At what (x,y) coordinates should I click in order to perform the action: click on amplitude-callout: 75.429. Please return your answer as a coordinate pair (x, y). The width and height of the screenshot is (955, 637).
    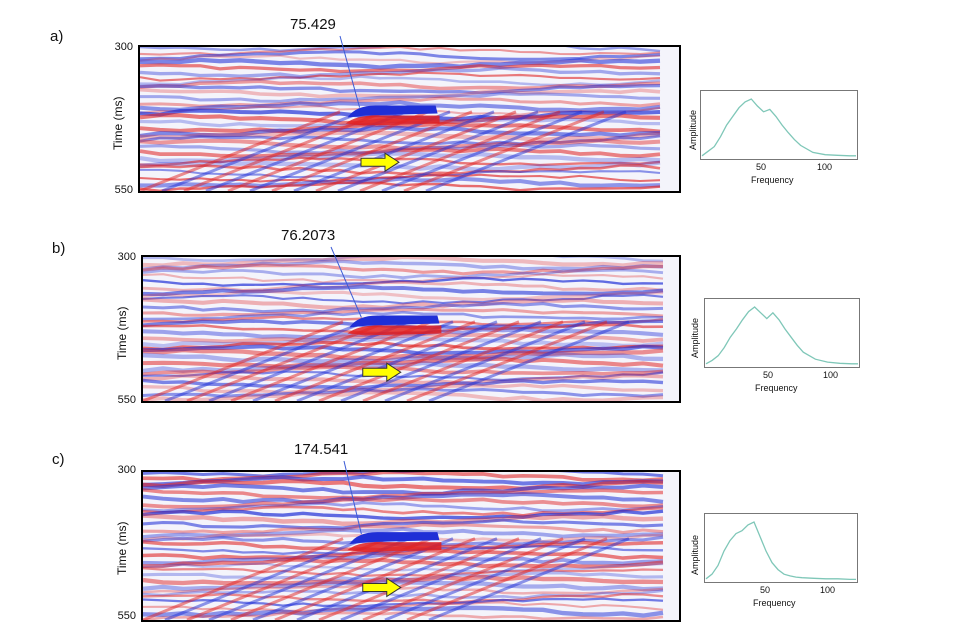
    Looking at the image, I should click on (313, 24).